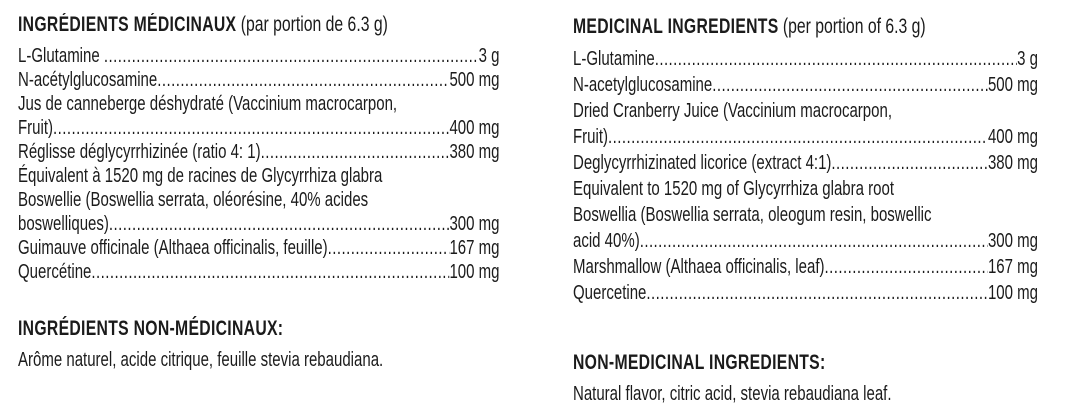 This screenshot has height=413, width=1080. What do you see at coordinates (314, 24) in the screenshot?
I see `heading-portion-note-fr: (par portion de 6.3 g)` at bounding box center [314, 24].